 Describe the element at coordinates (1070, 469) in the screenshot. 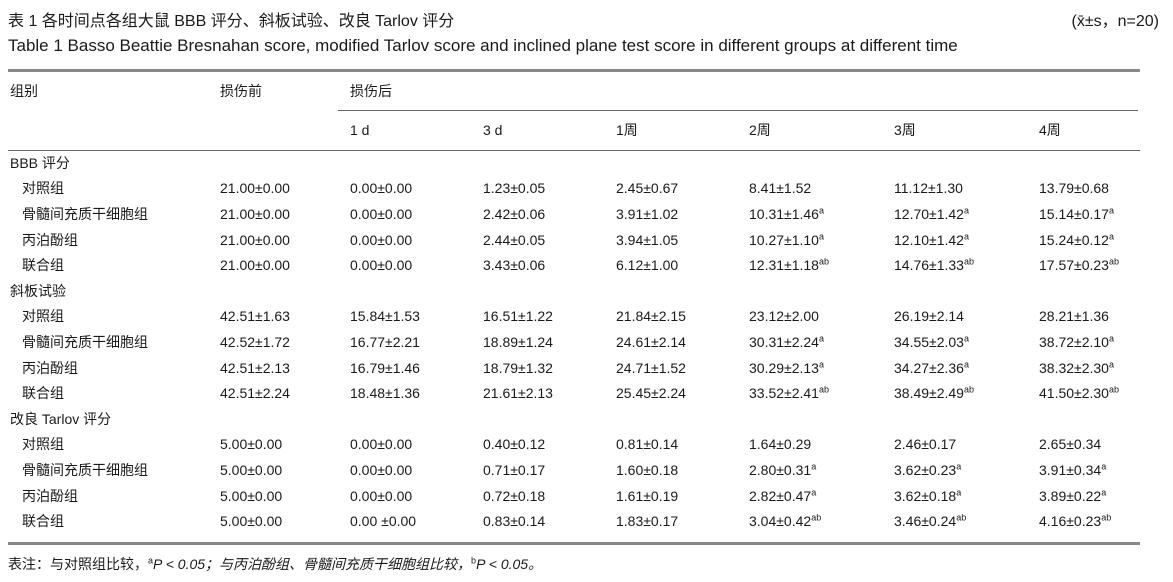

I see `value-text: 3.91±0.34` at that location.